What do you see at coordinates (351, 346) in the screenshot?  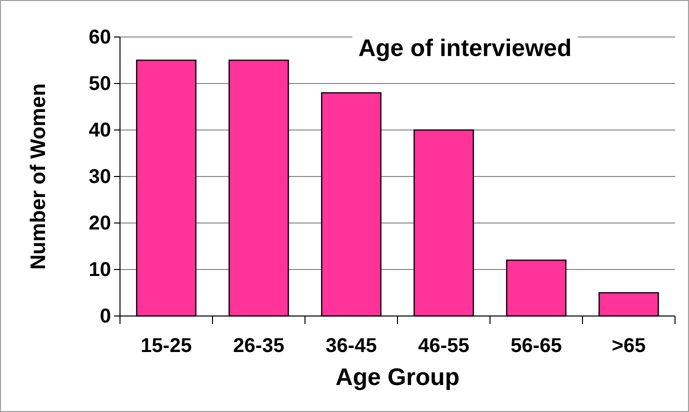 I see `x-tick-label: 36-45` at bounding box center [351, 346].